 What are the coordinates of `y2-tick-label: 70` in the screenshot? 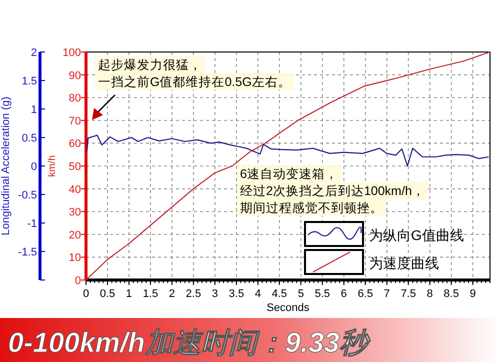 It's located at (74, 121).